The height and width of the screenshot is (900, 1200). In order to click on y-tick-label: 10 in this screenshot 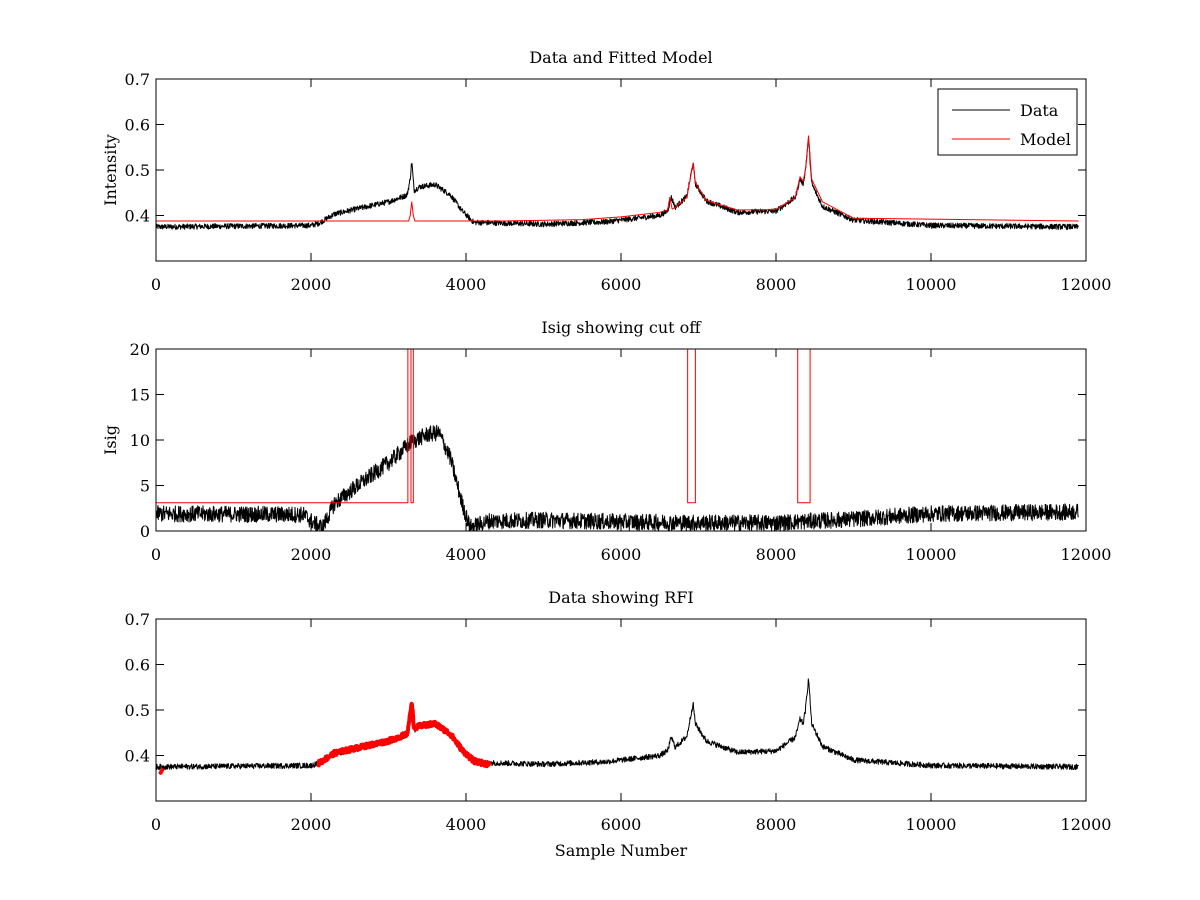, I will do `click(140, 440)`.